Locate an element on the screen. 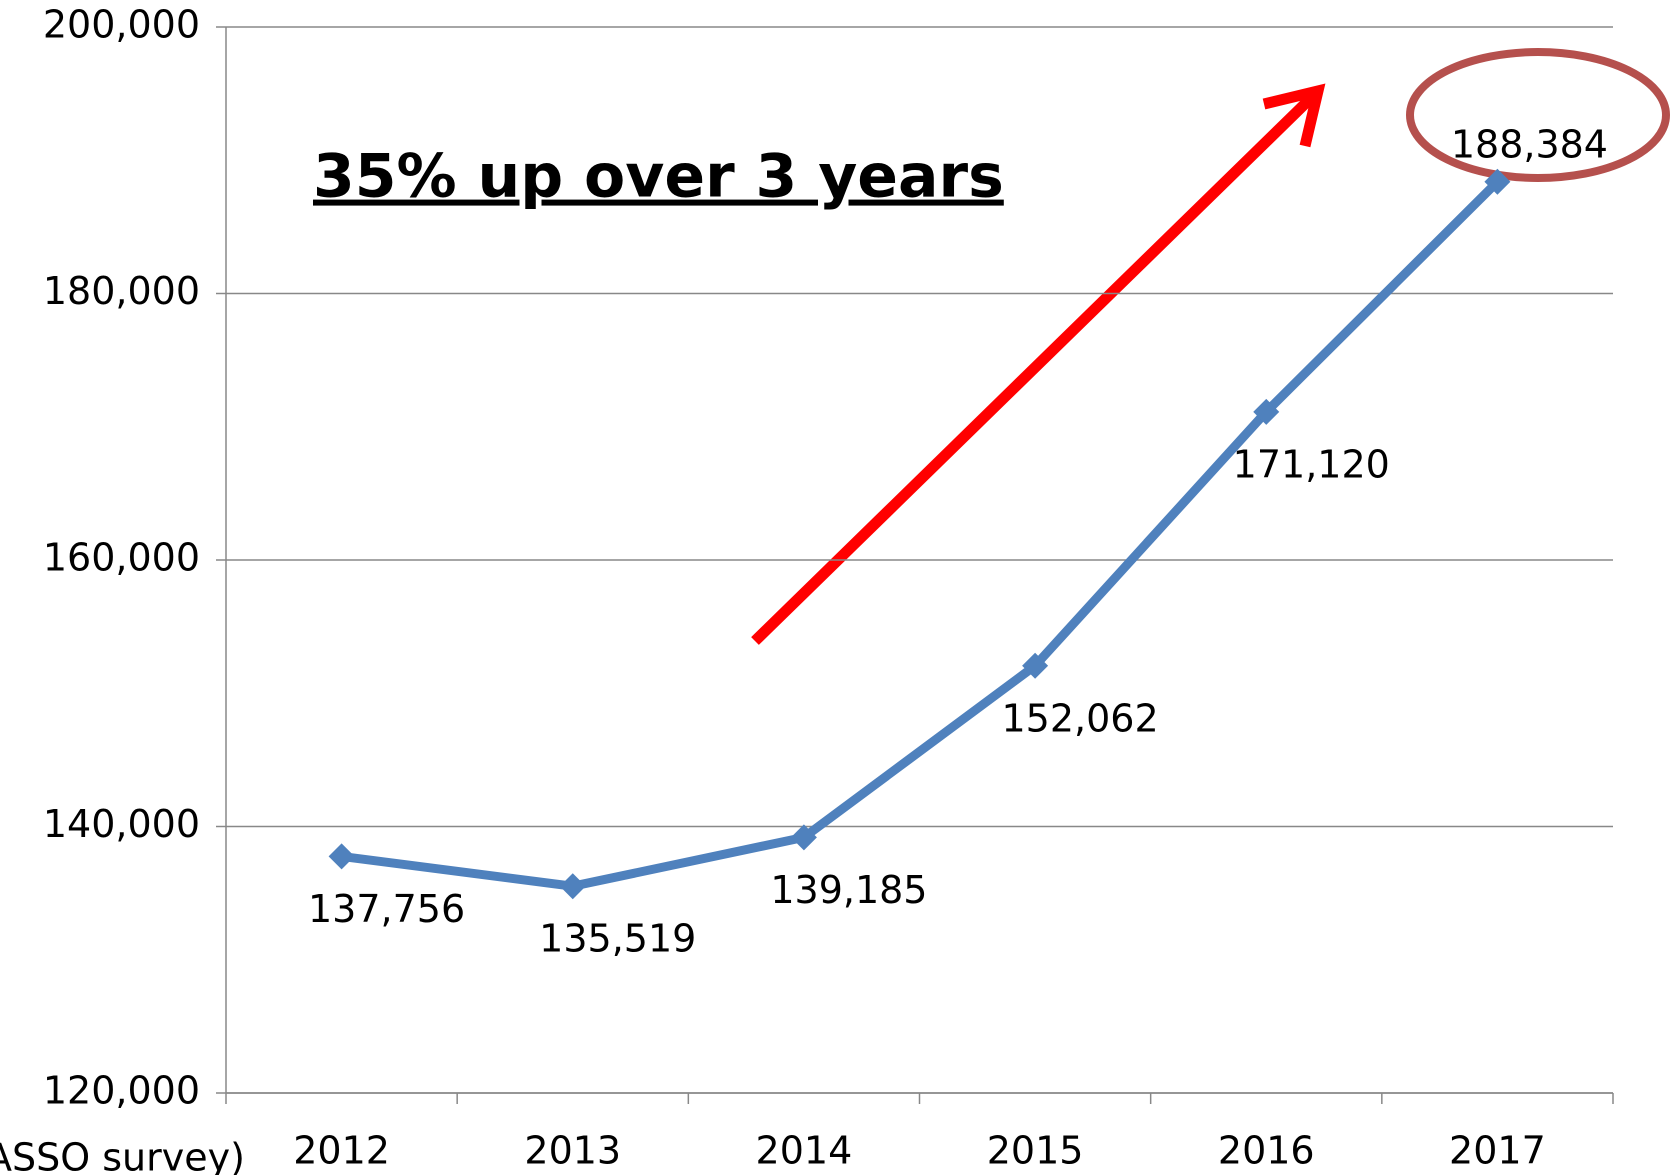  data-label: 139,185 is located at coordinates (848, 890).